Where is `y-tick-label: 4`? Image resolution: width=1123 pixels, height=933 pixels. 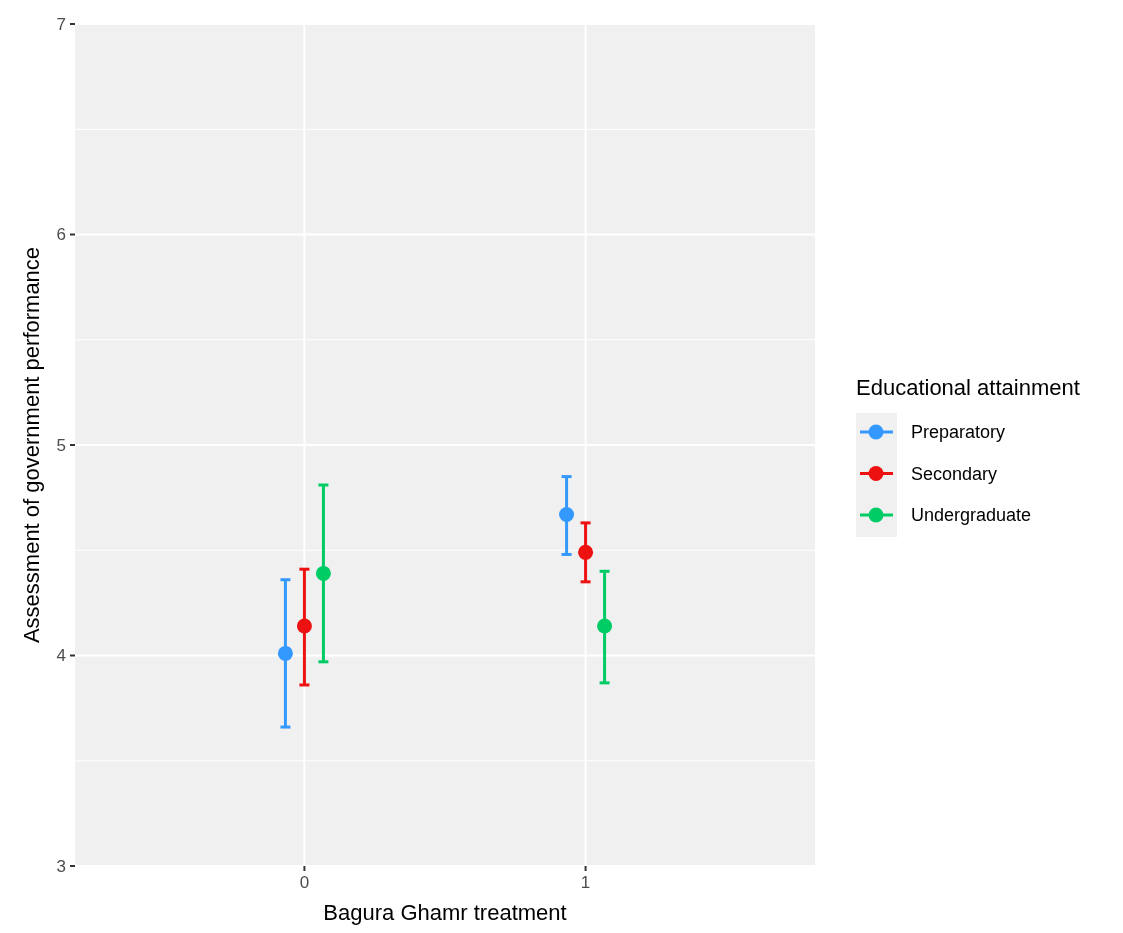 y-tick-label: 4 is located at coordinates (61, 656).